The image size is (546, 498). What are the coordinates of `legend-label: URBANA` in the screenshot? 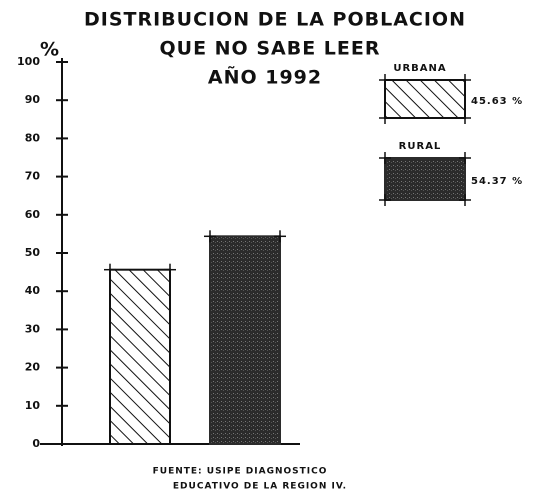 It's located at (419, 68).